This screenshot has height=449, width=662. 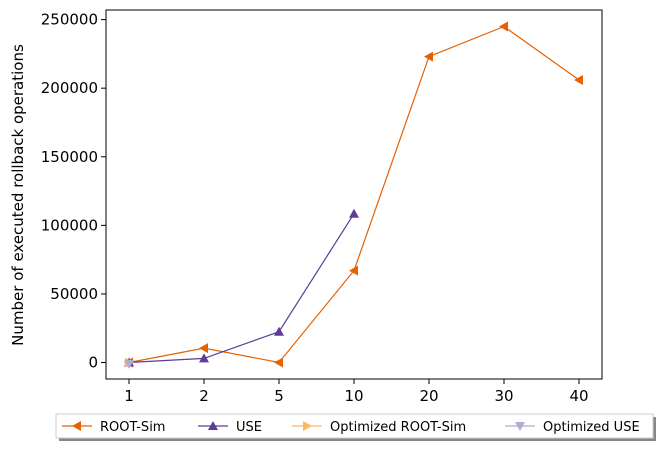 I want to click on legend-box, so click(x=354, y=426).